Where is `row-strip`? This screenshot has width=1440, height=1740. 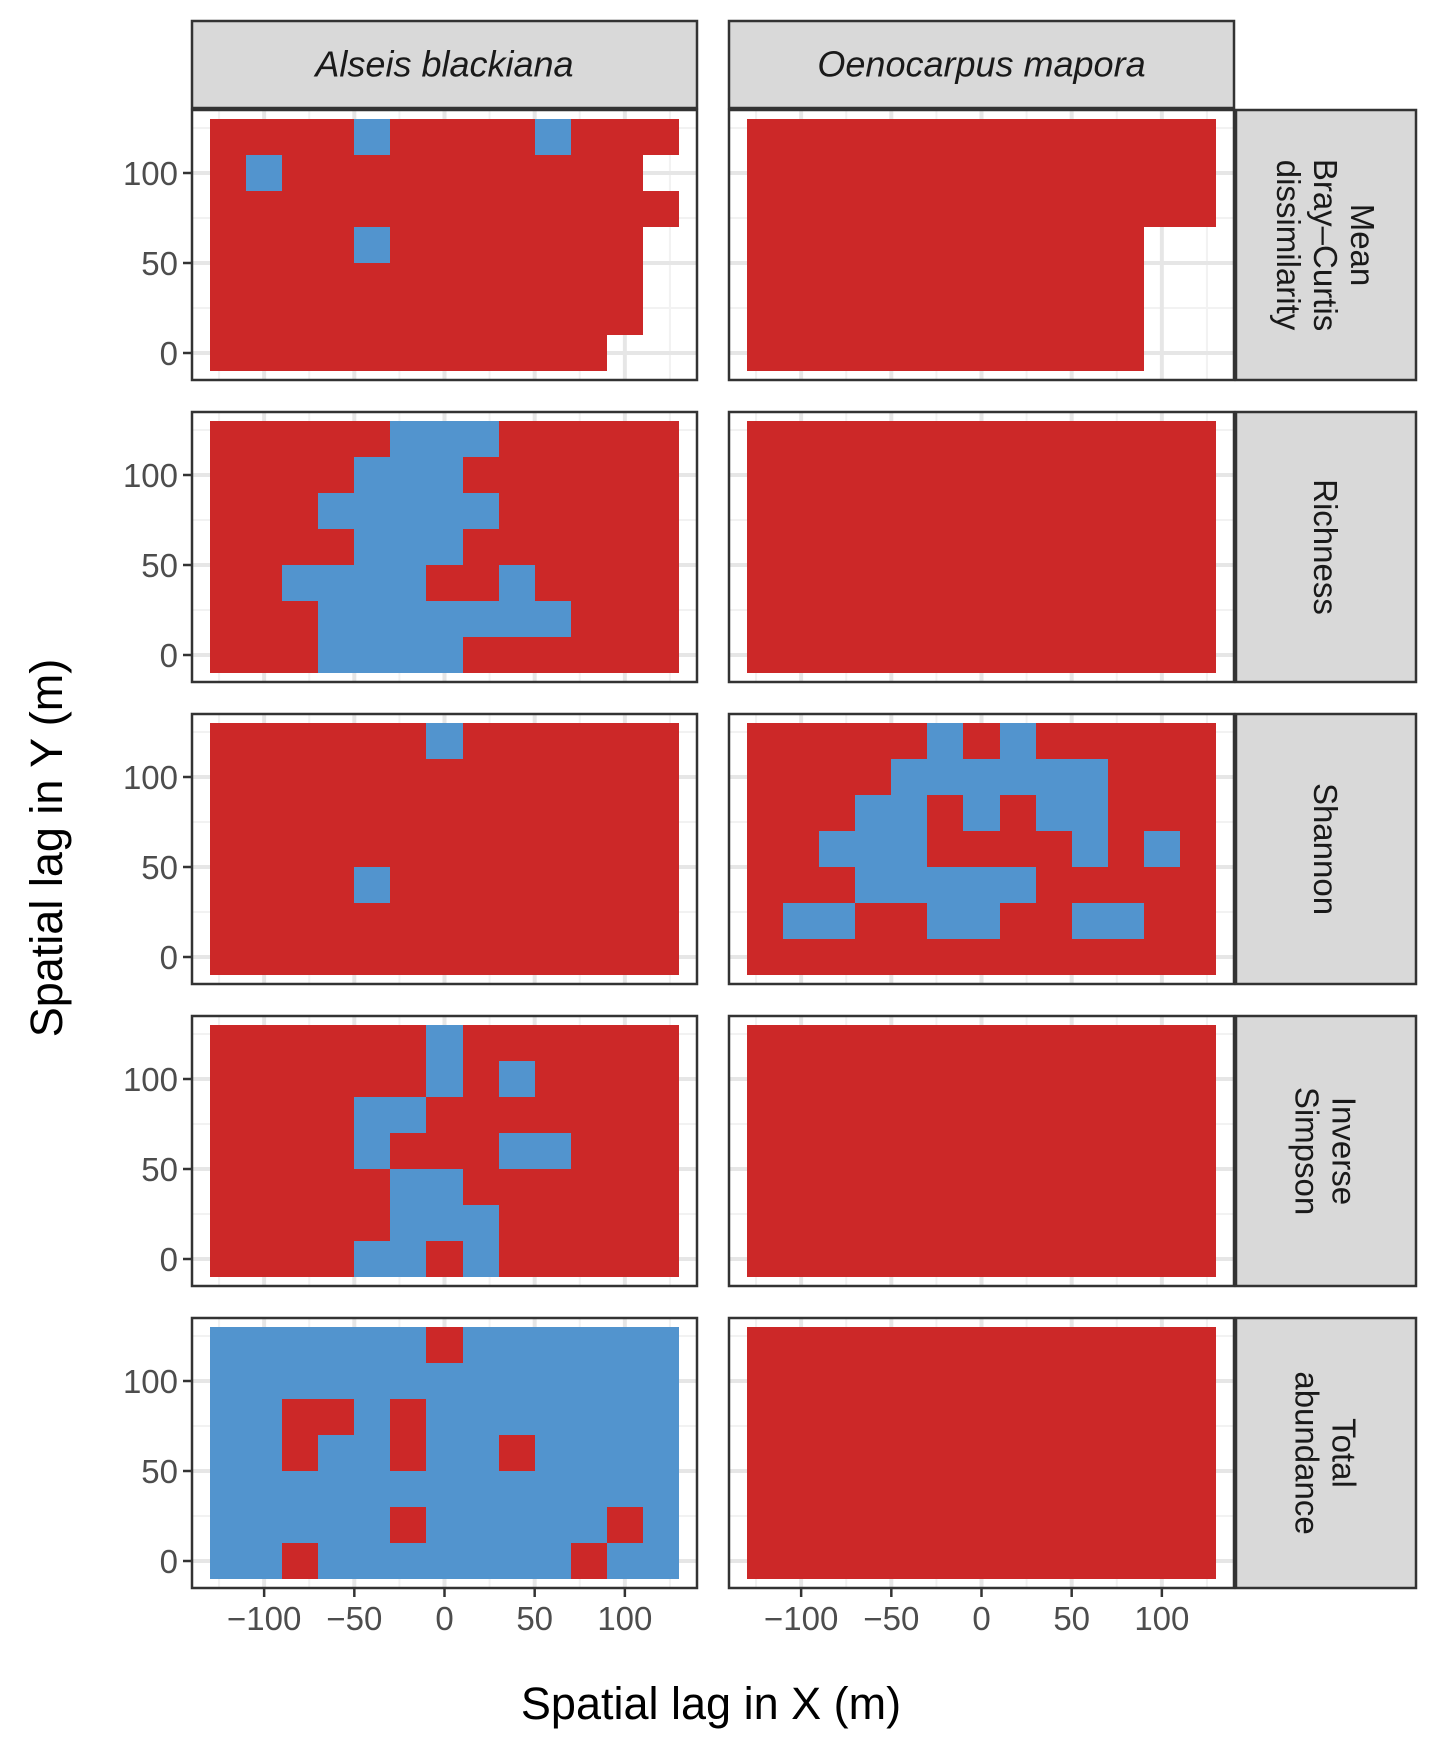
row-strip is located at coordinates (1326, 1151).